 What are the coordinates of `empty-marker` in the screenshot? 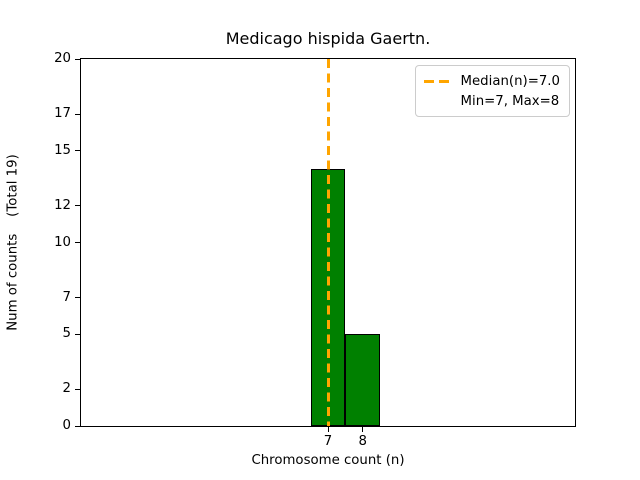 It's located at (438, 101).